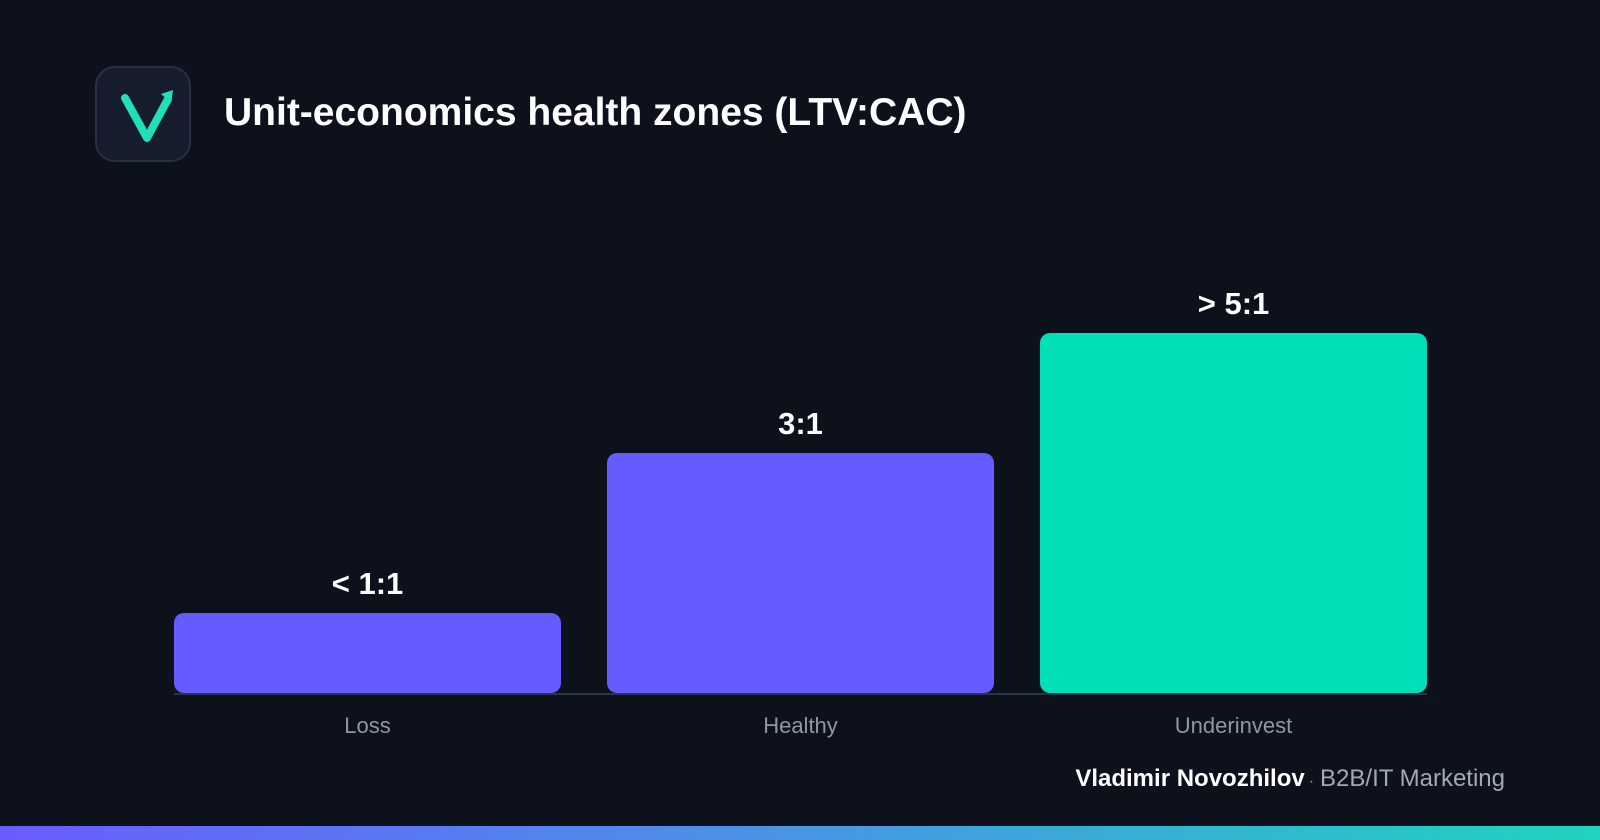  I want to click on logo-badge, so click(143, 114).